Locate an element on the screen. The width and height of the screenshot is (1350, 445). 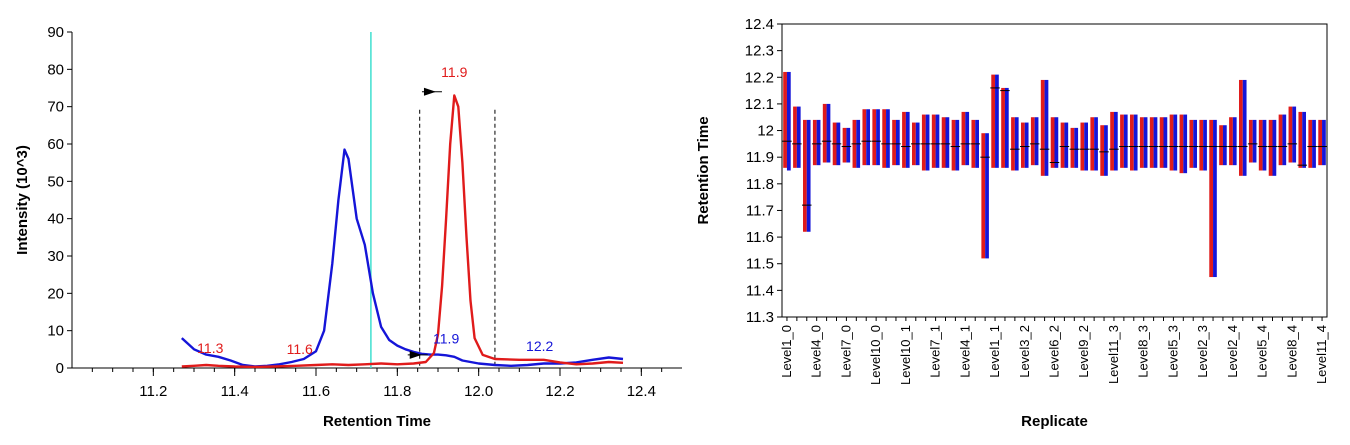
x-tick-label: Level2_4 is located at coordinates (1232, 351).